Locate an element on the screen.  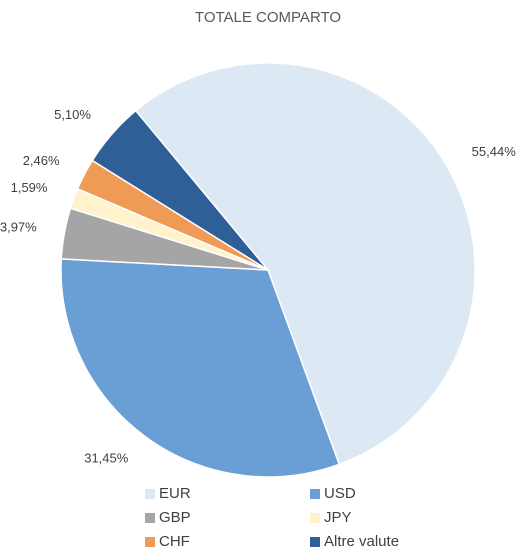
data-label: 1,59% is located at coordinates (29, 187).